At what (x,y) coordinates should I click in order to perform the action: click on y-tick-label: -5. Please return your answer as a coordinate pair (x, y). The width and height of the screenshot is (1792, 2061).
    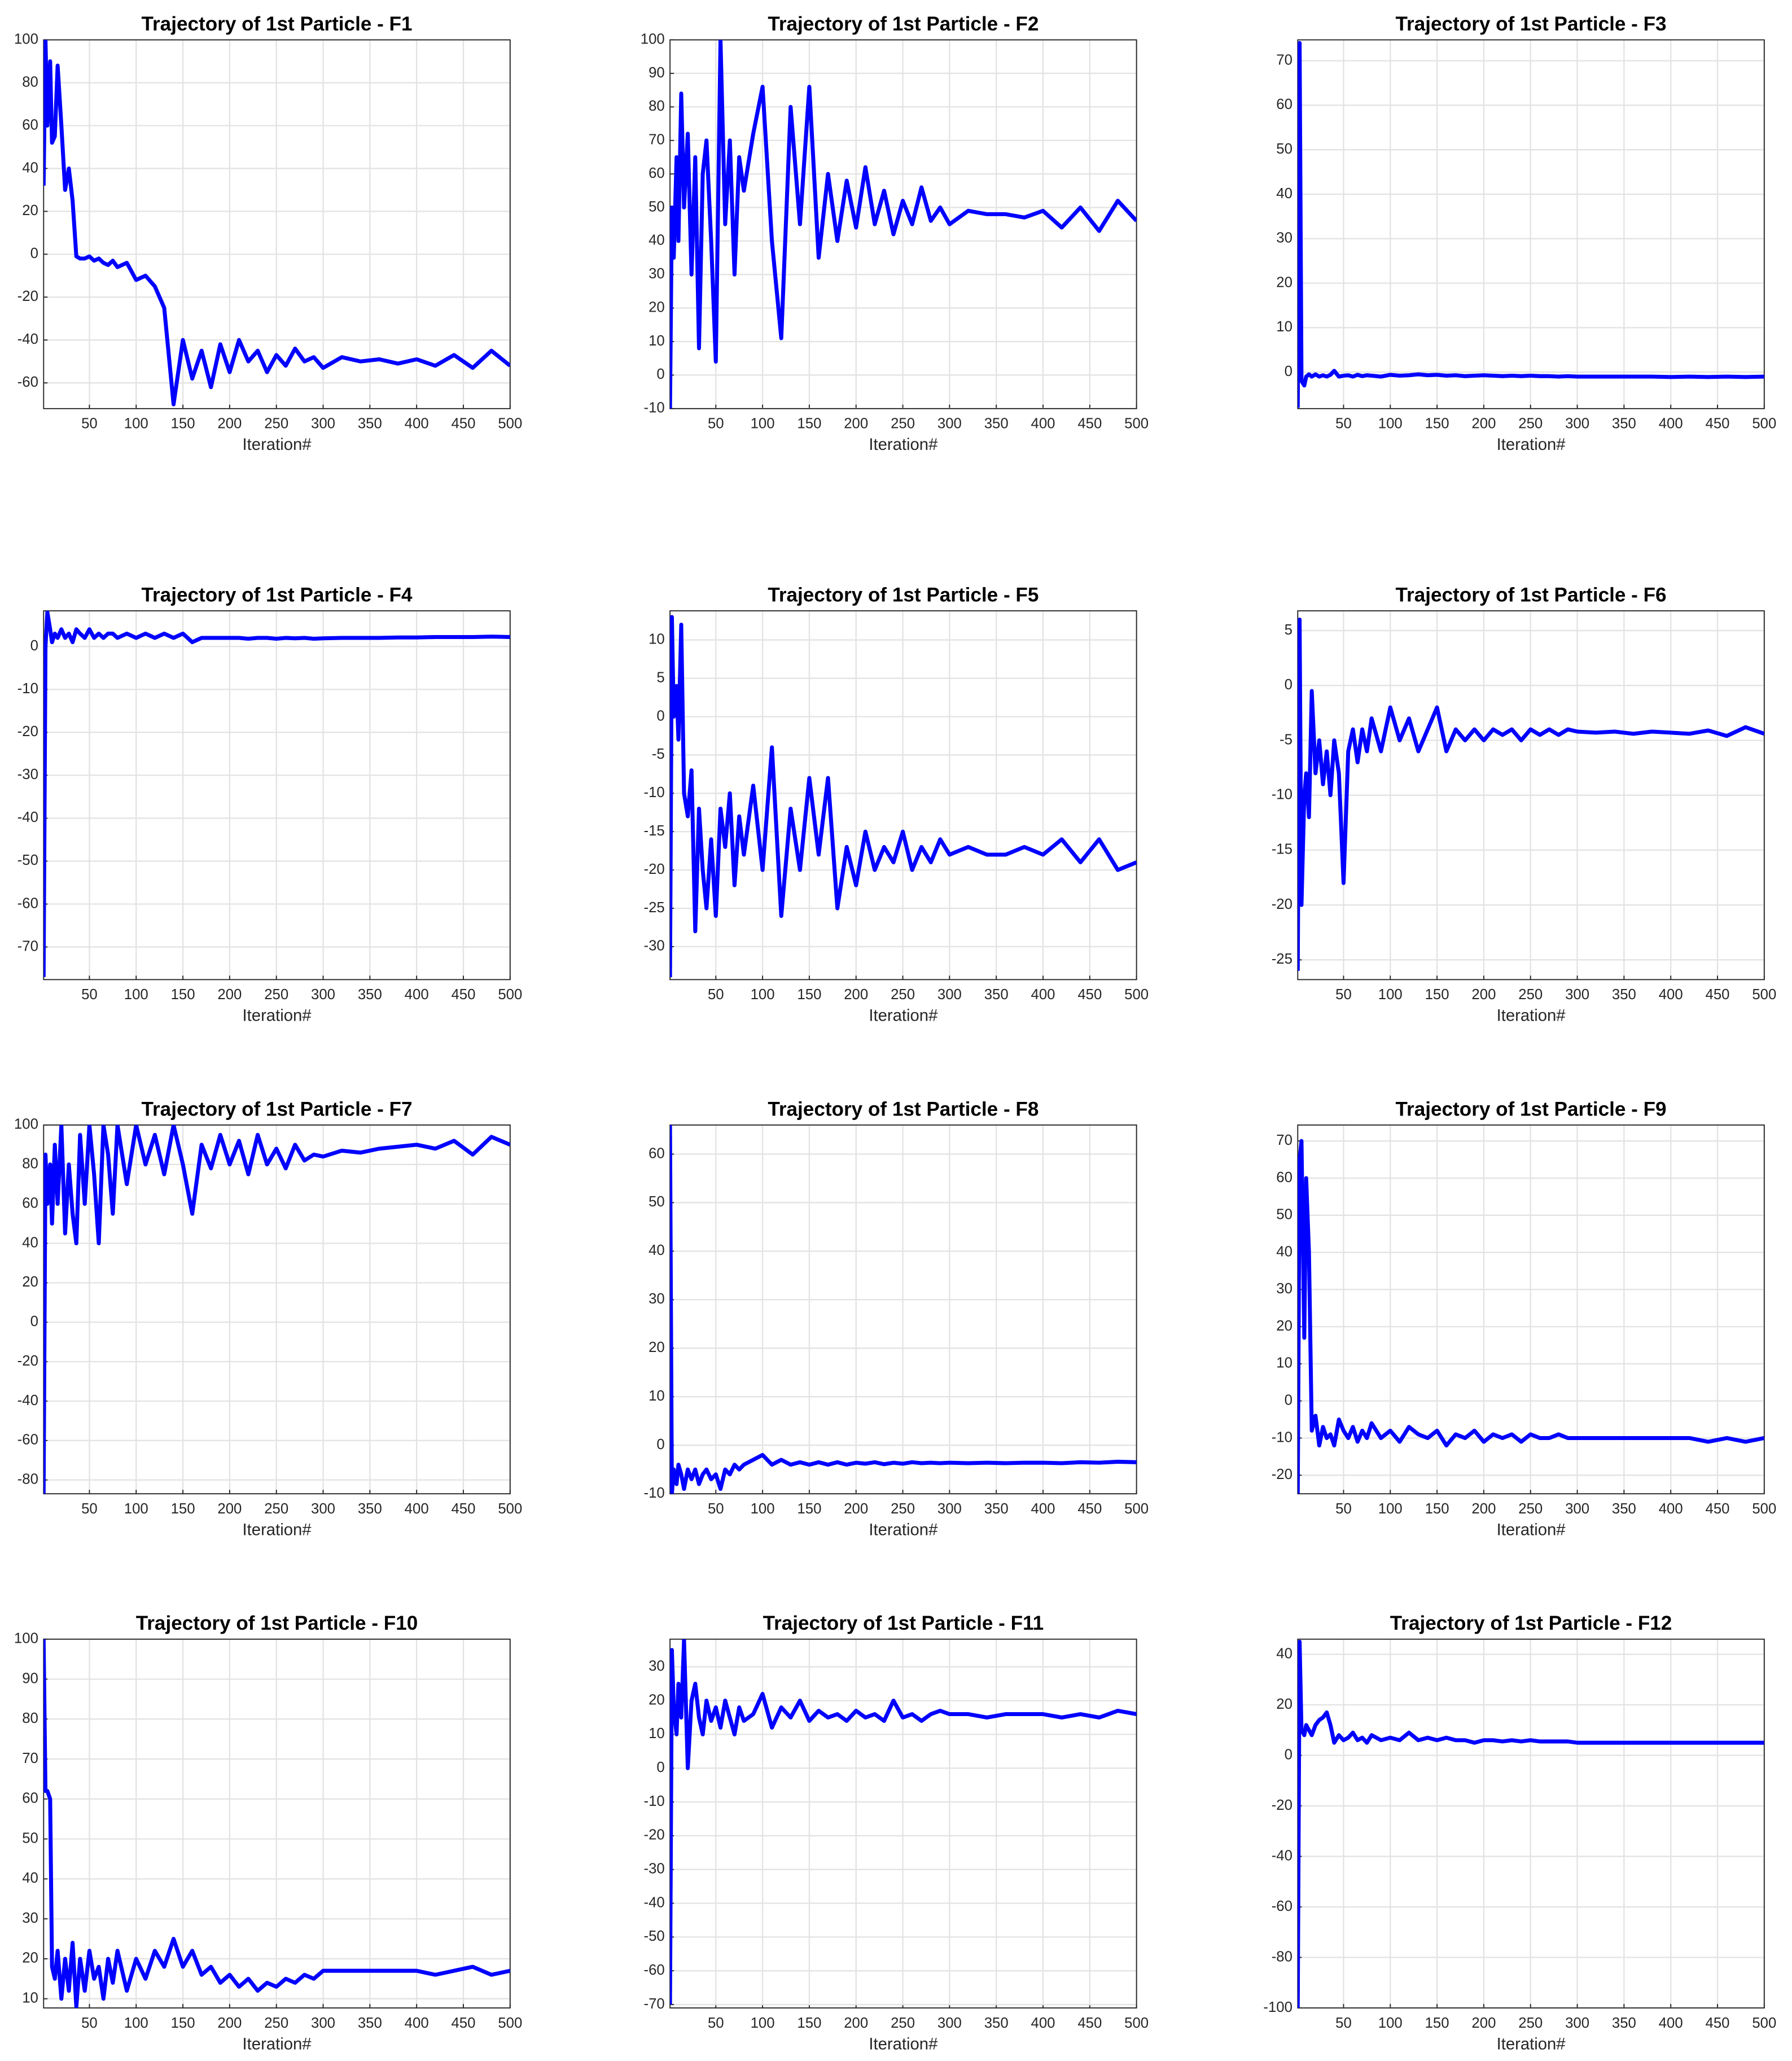
    Looking at the image, I should click on (1286, 739).